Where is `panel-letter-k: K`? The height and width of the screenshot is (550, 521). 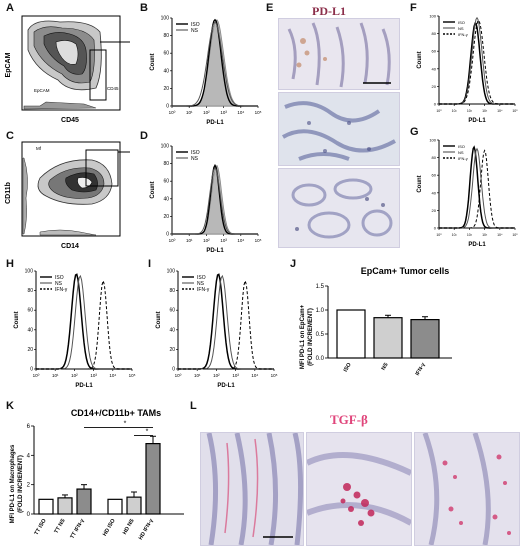 panel-letter-k: K is located at coordinates (10, 406).